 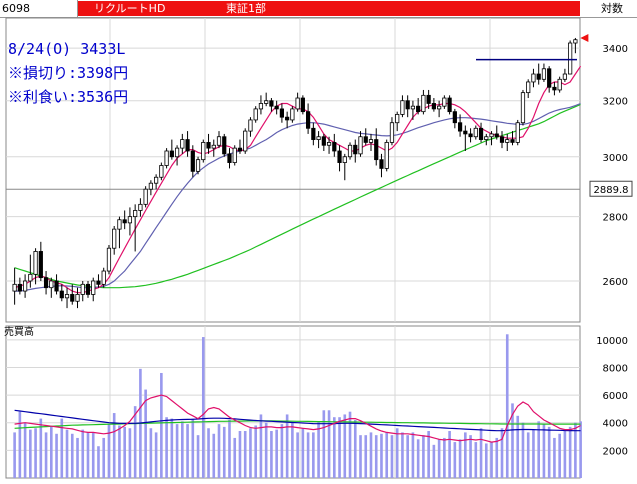 What do you see at coordinates (611, 190) in the screenshot?
I see `current-price-label: 2889.8` at bounding box center [611, 190].